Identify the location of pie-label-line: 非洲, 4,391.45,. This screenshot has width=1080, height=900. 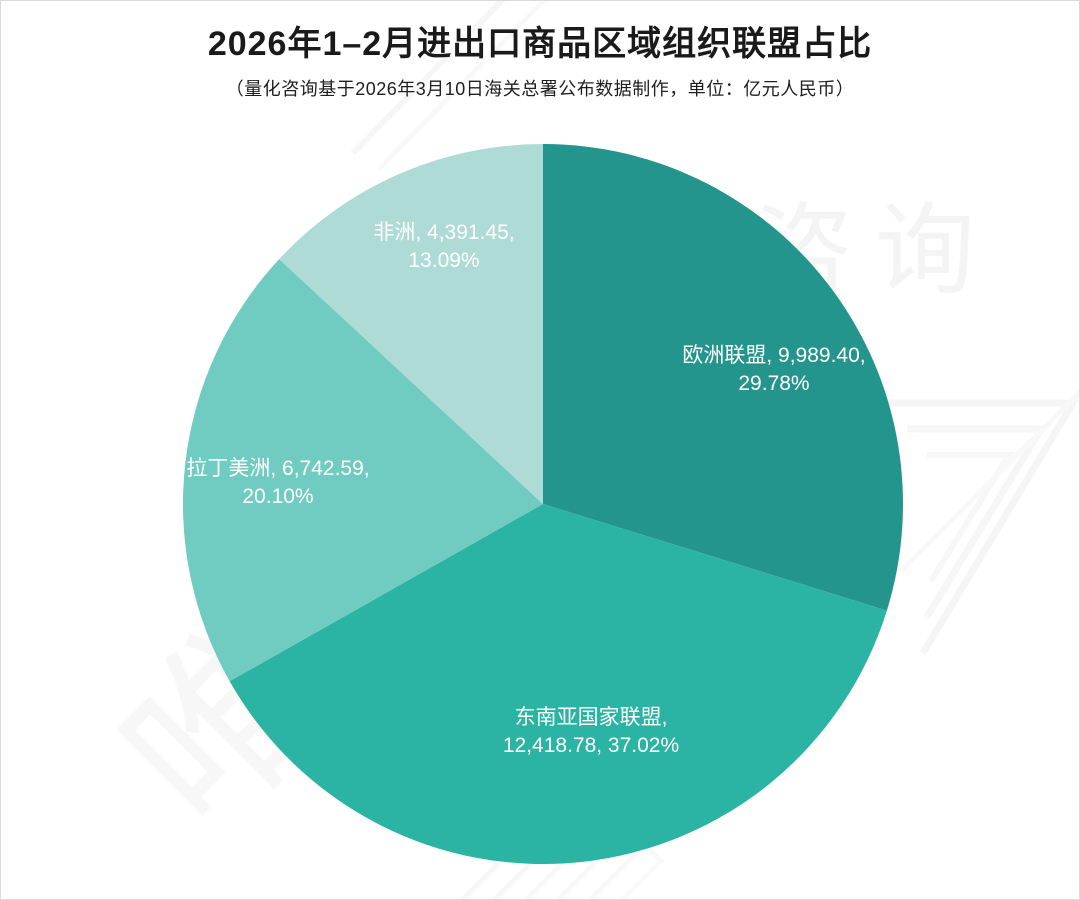
(444, 232).